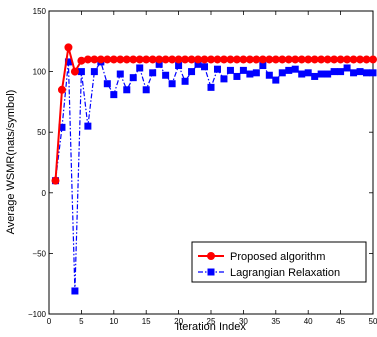 Image resolution: width=377 pixels, height=337 pixels. What do you see at coordinates (44, 193) in the screenshot?
I see `y-tick-label: 0` at bounding box center [44, 193].